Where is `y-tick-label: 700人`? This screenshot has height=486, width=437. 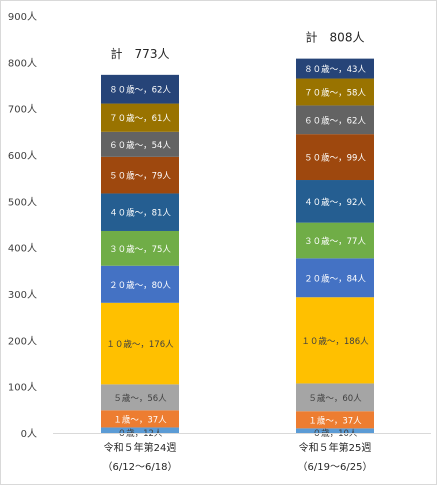
y-tick-label: 700人 is located at coordinates (22, 110).